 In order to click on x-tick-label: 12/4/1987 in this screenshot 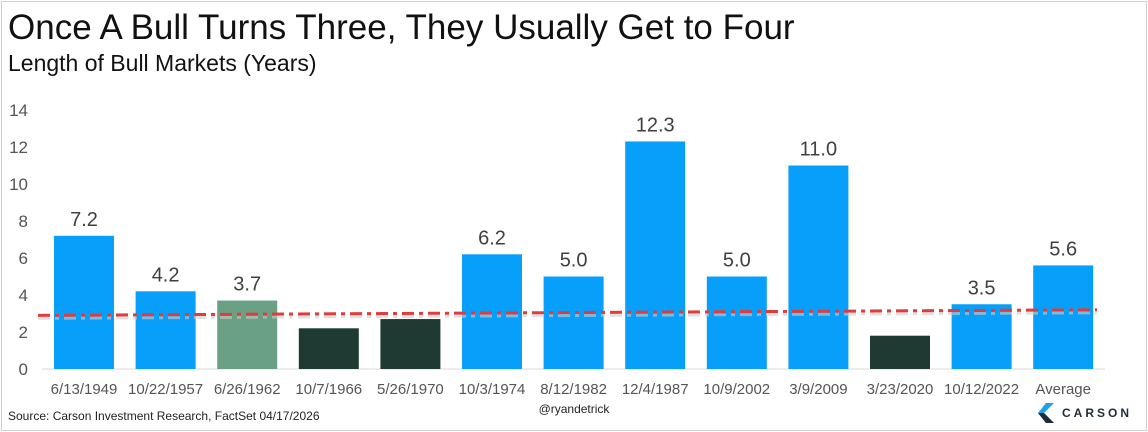, I will do `click(655, 389)`.